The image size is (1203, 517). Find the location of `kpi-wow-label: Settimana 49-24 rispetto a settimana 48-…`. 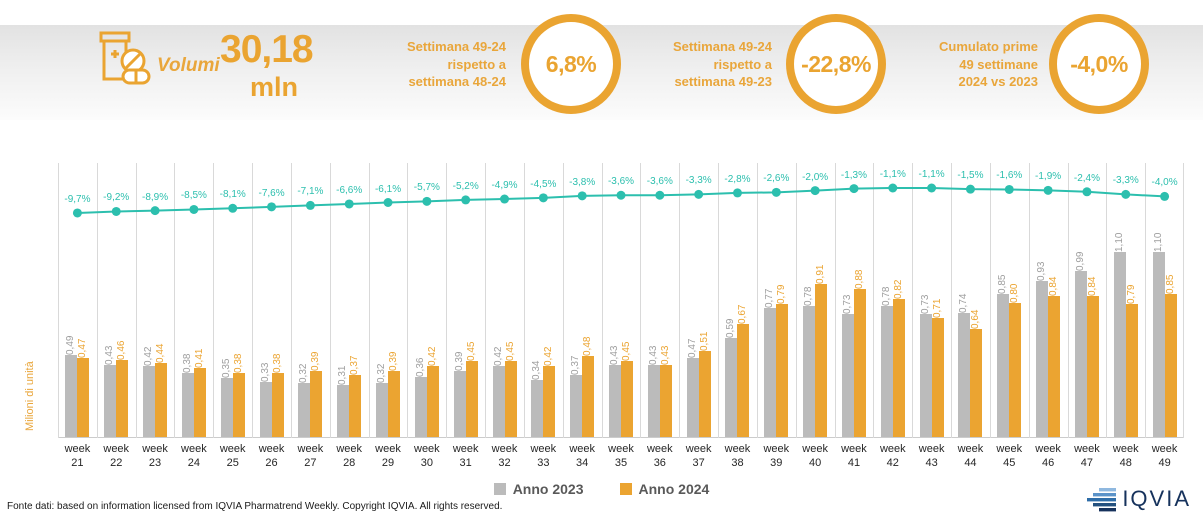

kpi-wow-label: Settimana 49-24 rispetto a settimana 48-… is located at coordinates (456, 64).